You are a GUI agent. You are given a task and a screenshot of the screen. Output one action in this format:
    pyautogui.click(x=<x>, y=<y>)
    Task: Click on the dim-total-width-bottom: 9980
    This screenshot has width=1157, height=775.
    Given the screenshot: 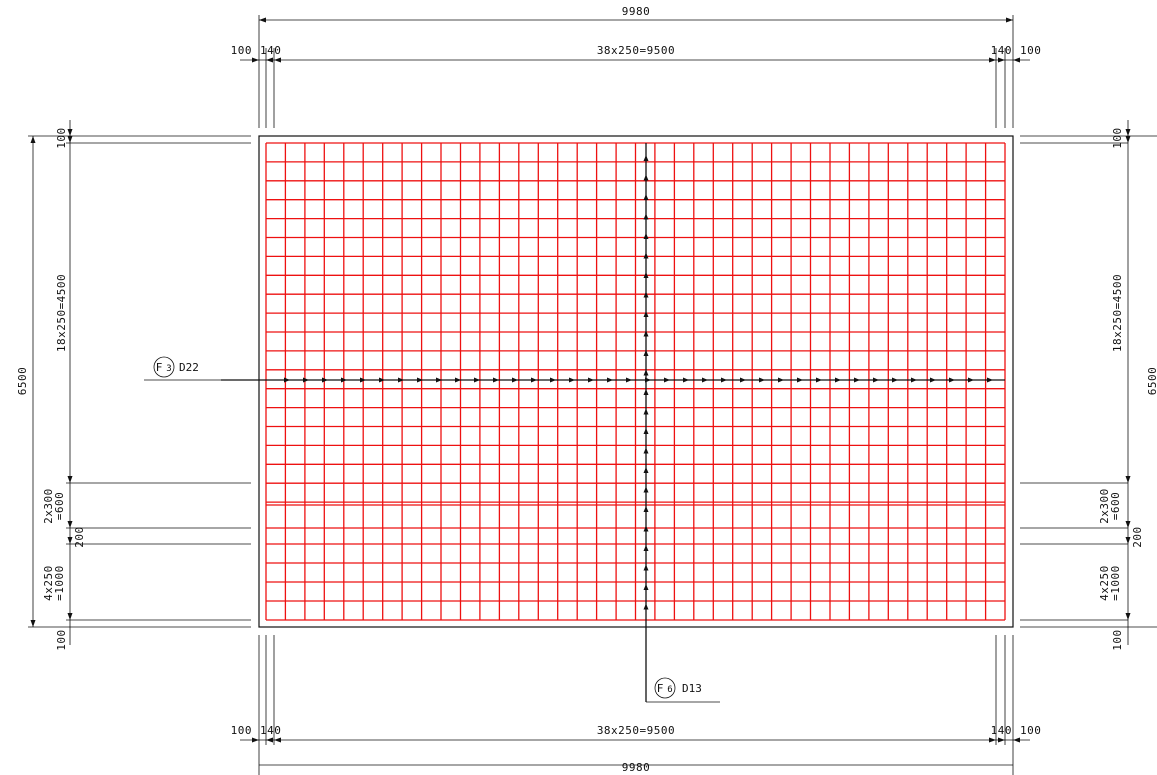 What is the action you would take?
    pyautogui.click(x=636, y=767)
    